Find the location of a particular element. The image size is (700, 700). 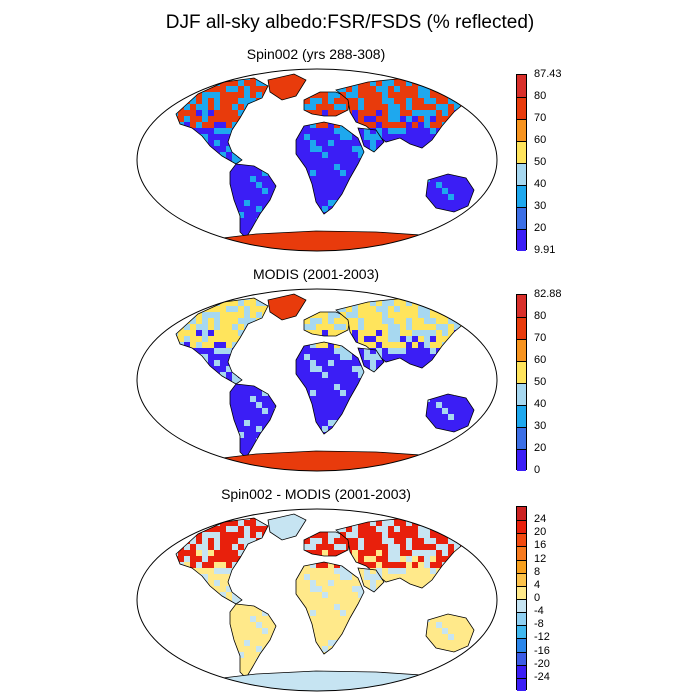

colorbar-difference: 24 20 16 12 8 4 0 -4 -8 -12 -16 -20 -24 is located at coordinates (551, 598).